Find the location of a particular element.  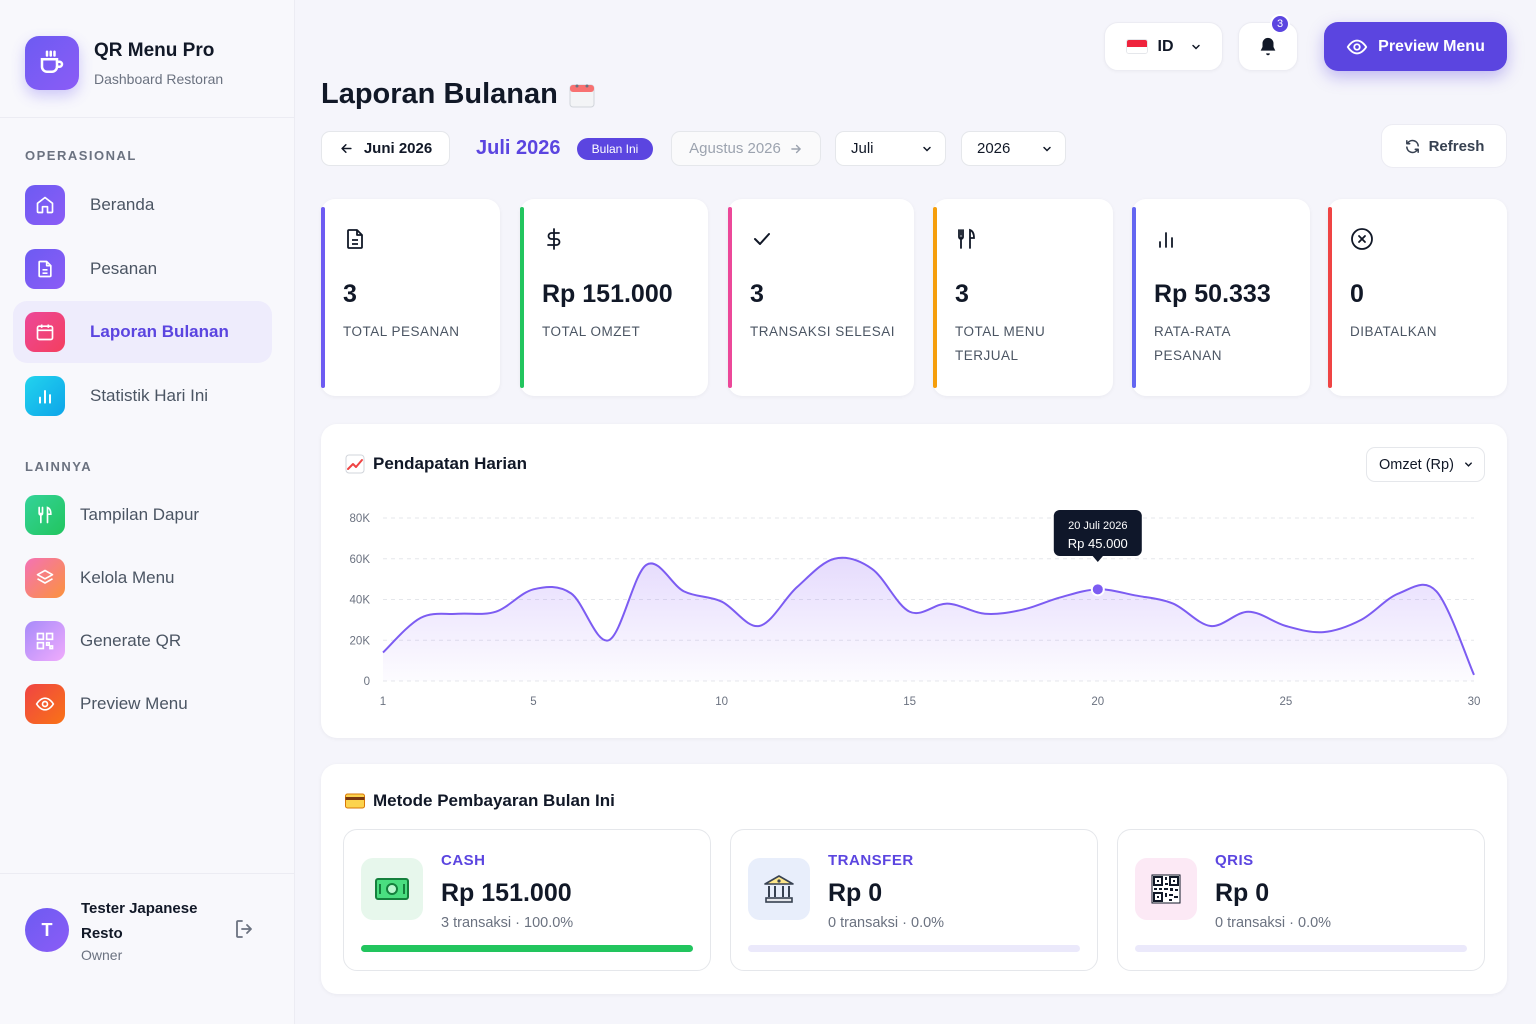

sidebar-item-label: Kelola Menu is located at coordinates (127, 577).